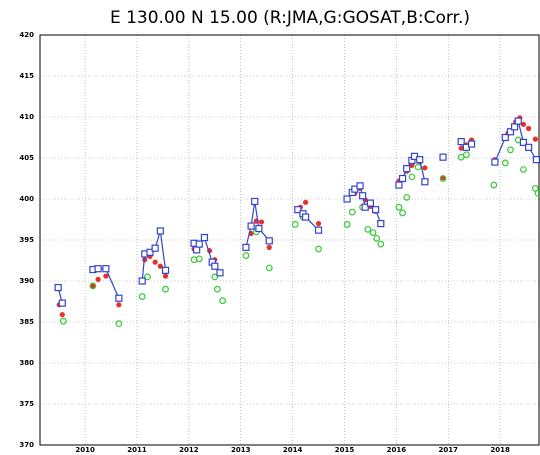 The image size is (540, 455). What do you see at coordinates (26, 117) in the screenshot?
I see `y-tick-label: 410` at bounding box center [26, 117].